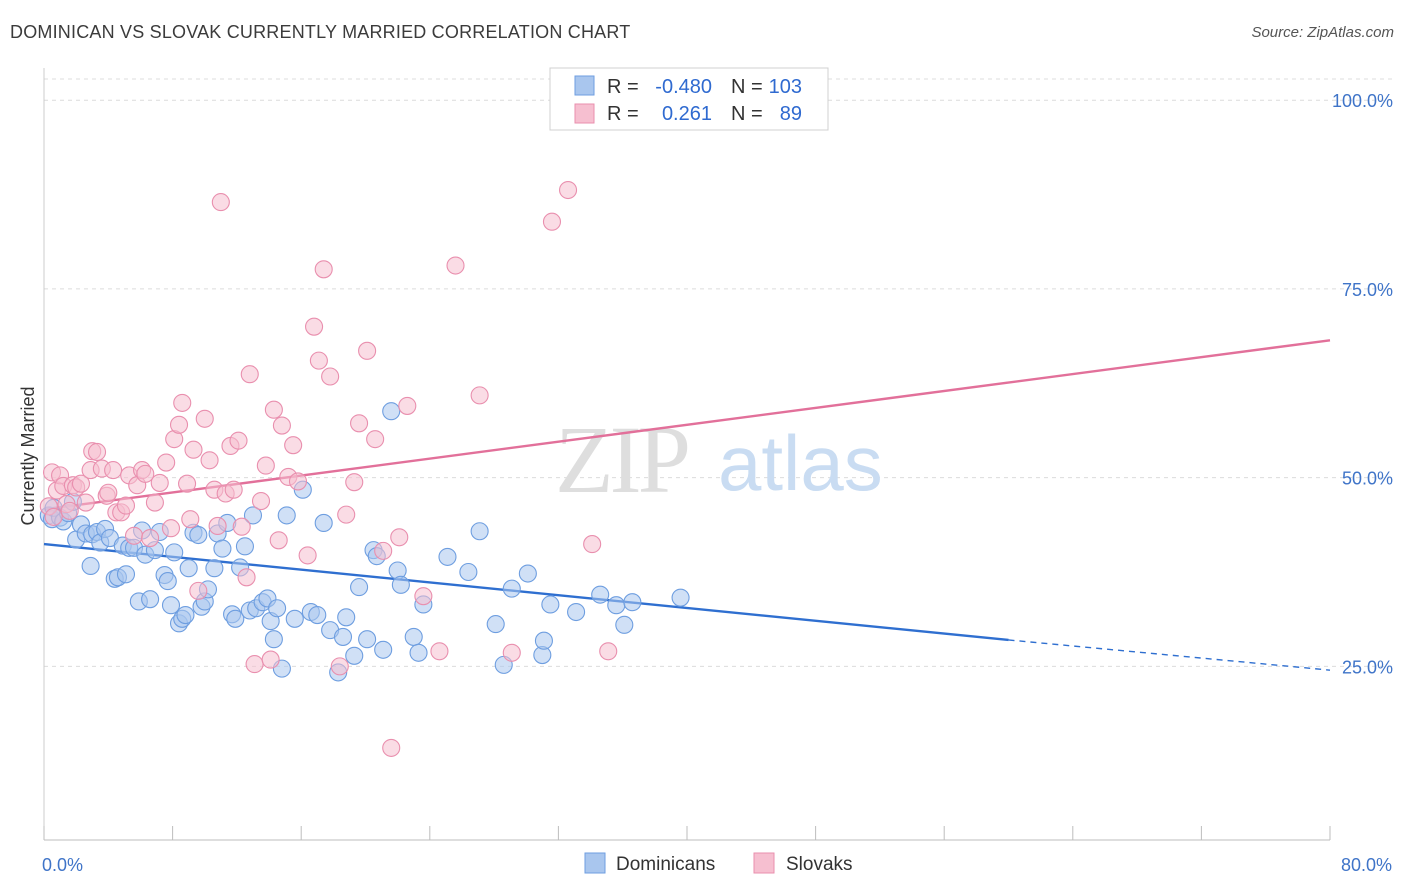 This screenshot has height=892, width=1406. I want to click on y-tick-label-3: 100.0%, so click(1362, 101).